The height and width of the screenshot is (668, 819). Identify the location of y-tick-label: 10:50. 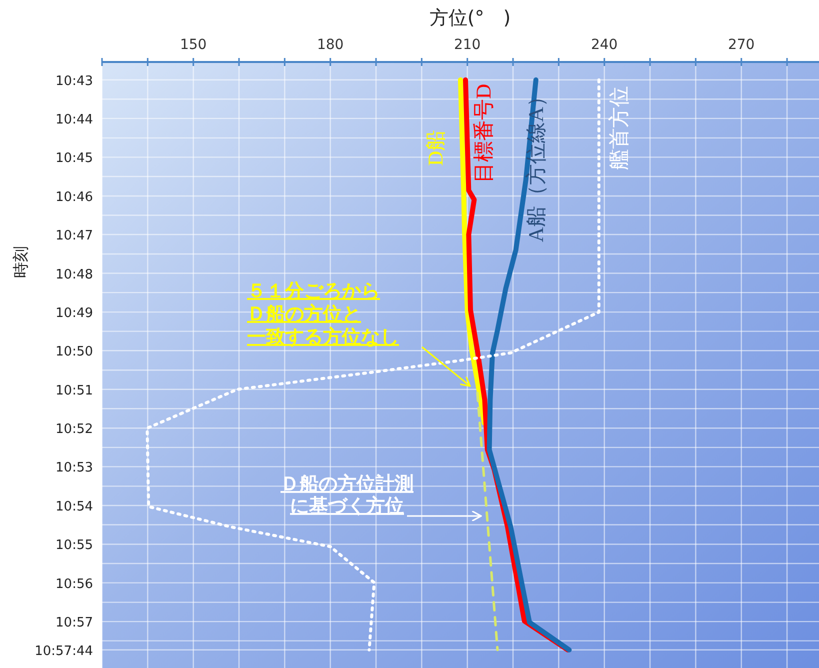
(74, 352).